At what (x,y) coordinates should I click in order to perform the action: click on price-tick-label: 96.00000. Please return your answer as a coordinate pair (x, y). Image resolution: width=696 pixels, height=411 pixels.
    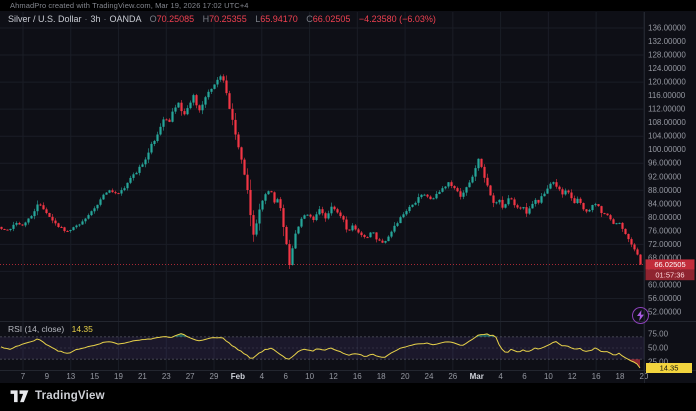
    Looking at the image, I should click on (665, 163).